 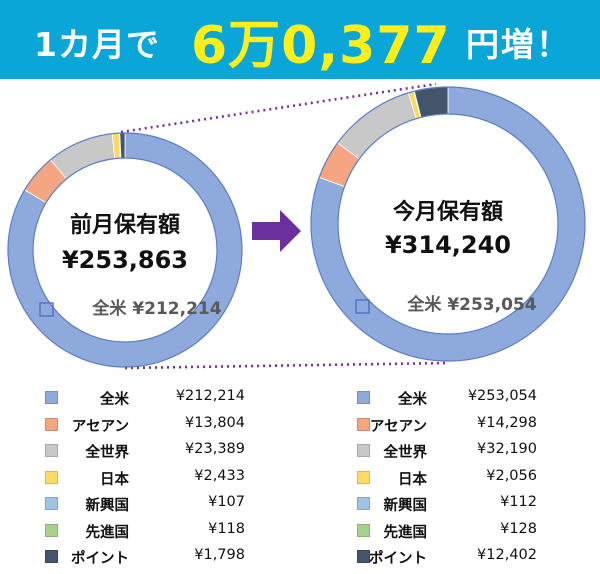 What do you see at coordinates (518, 44) in the screenshot?
I see `headline-suffix: 円増！` at bounding box center [518, 44].